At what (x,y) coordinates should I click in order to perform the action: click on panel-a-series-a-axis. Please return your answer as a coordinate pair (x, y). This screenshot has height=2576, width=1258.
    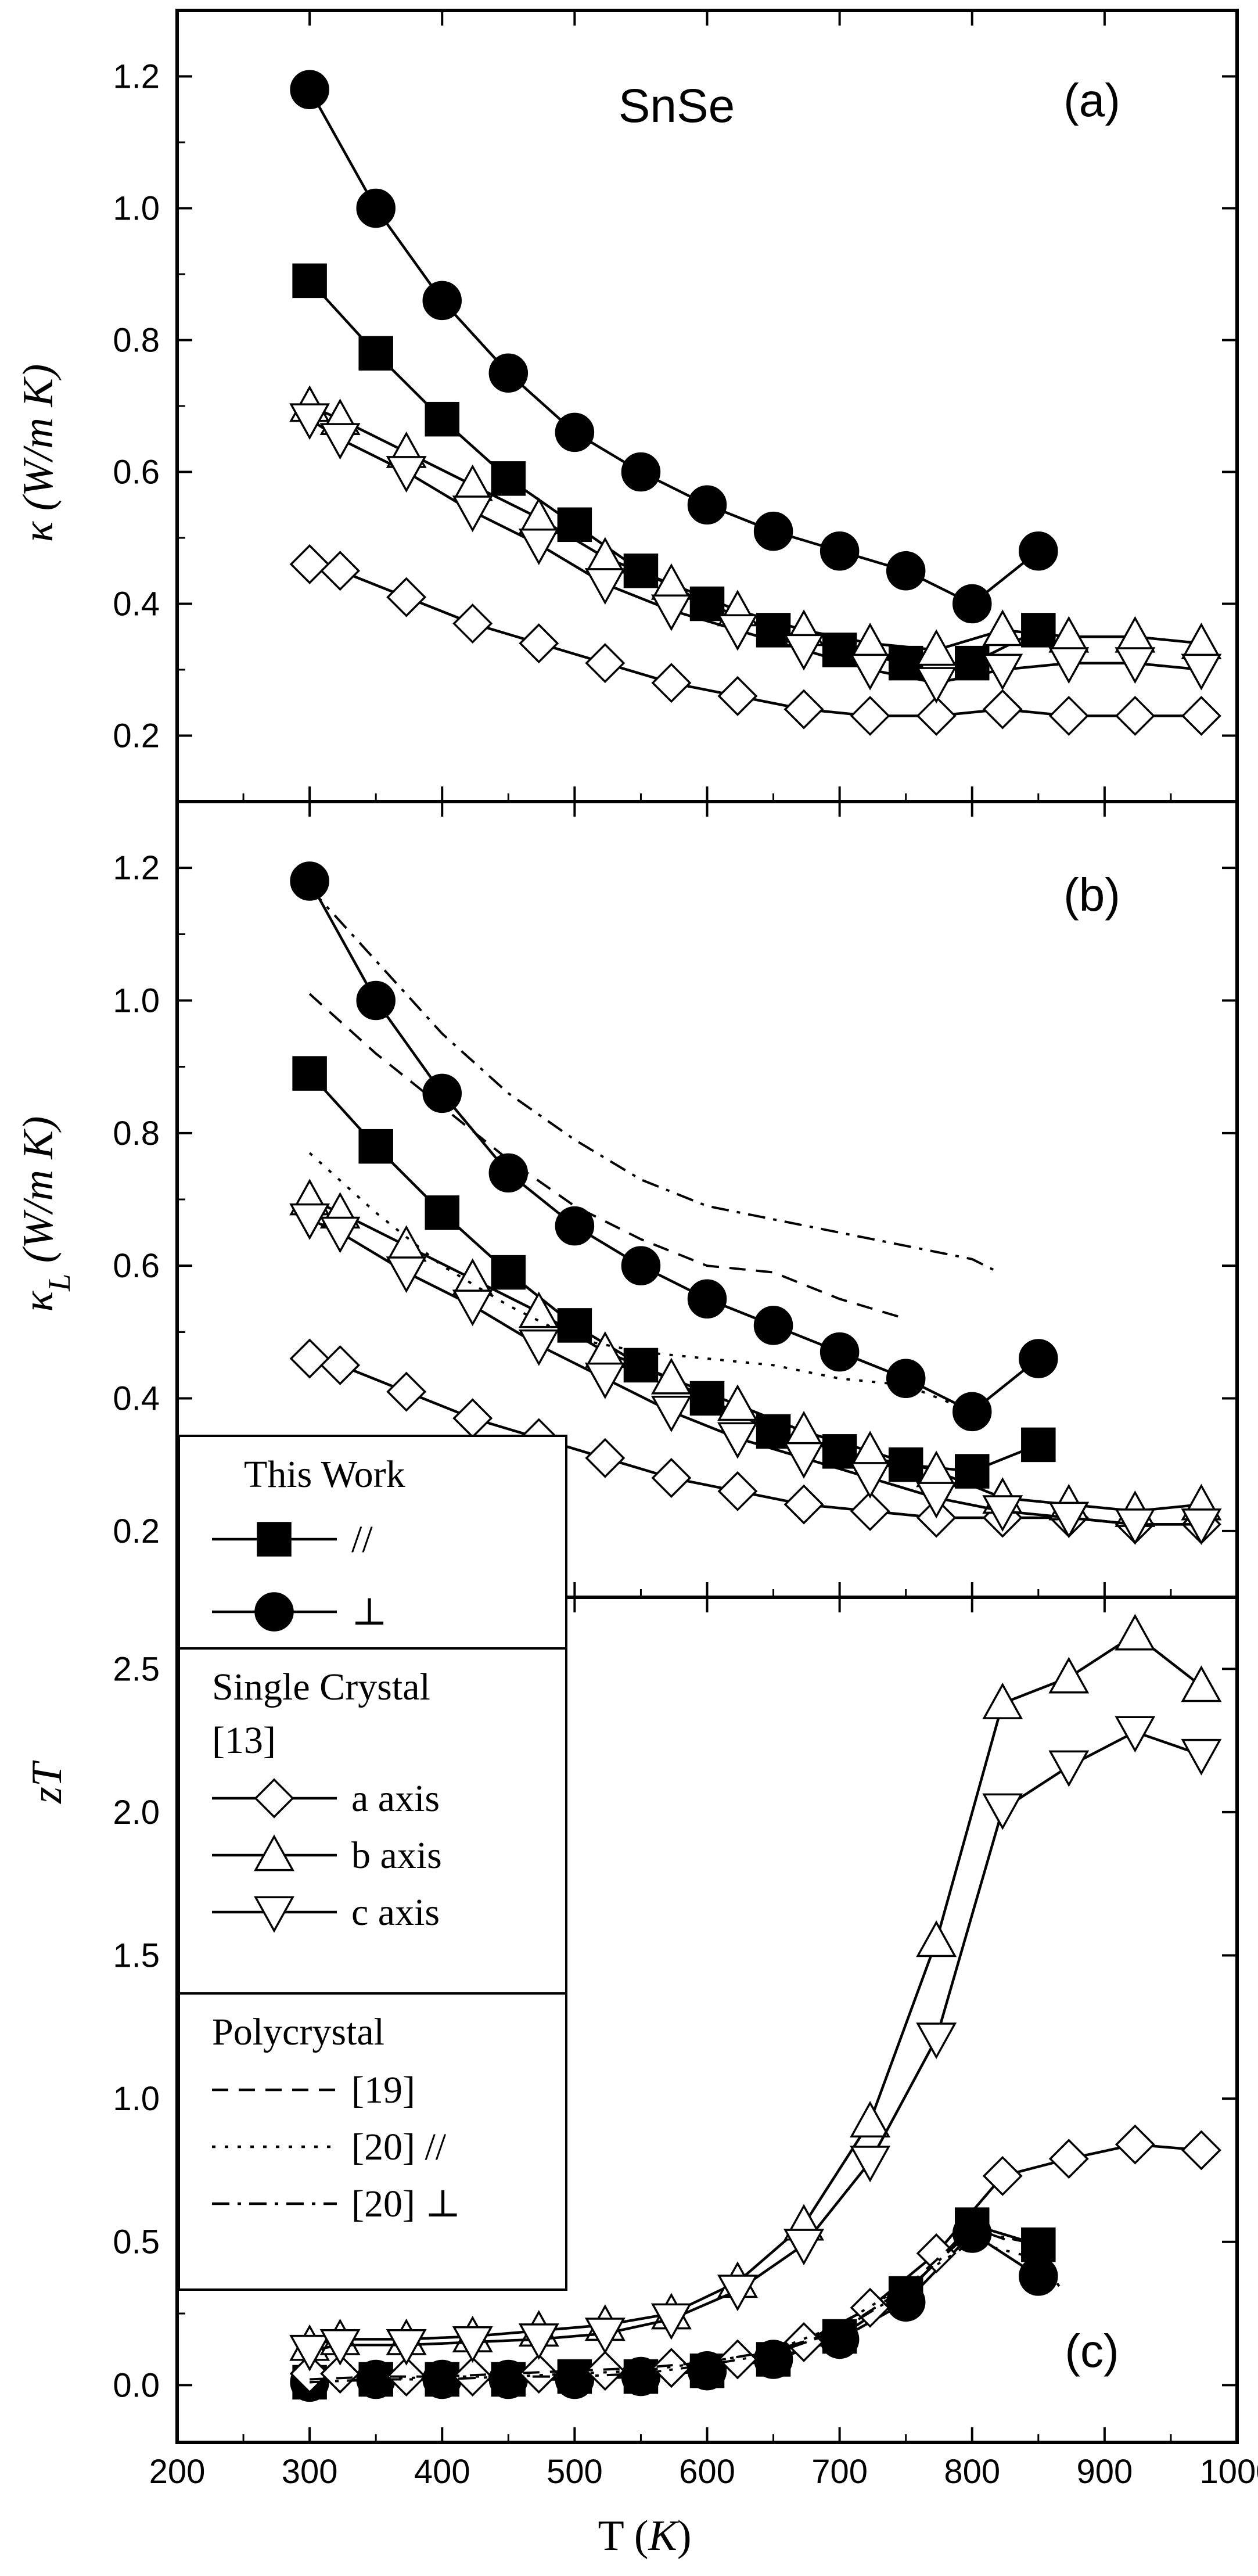
    Looking at the image, I should click on (755, 640).